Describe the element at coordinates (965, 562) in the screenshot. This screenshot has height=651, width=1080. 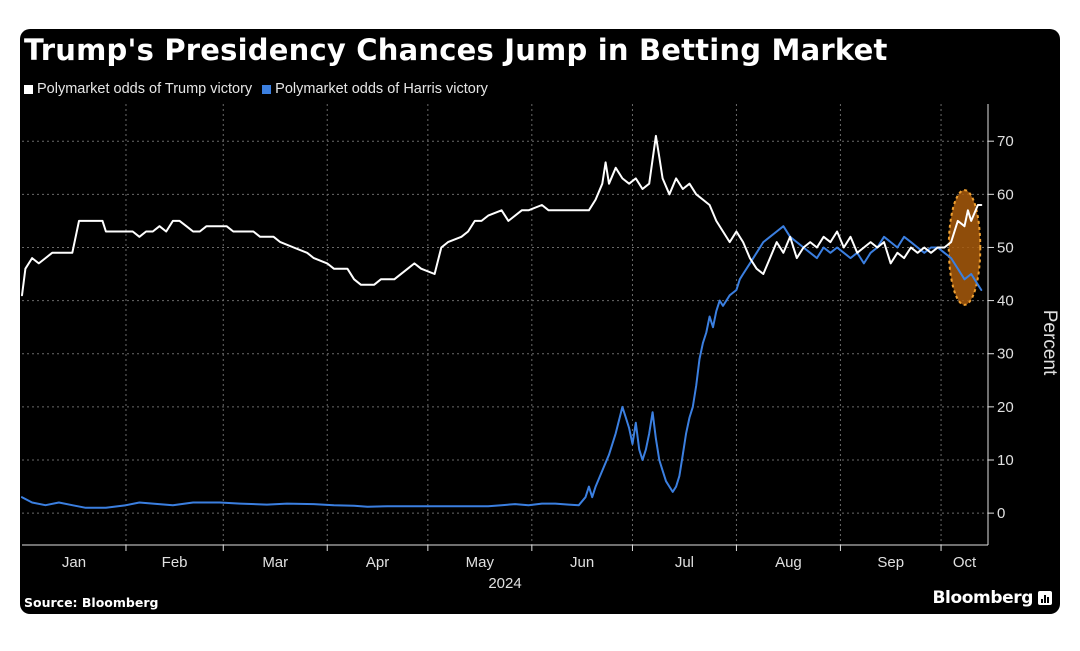
I see `x-tick-label: Oct` at that location.